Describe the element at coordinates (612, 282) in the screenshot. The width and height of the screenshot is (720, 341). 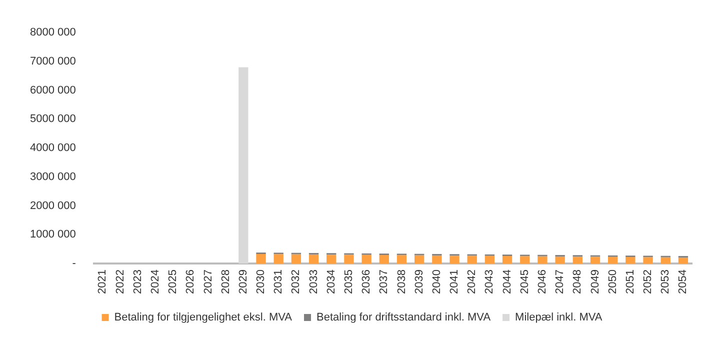
I see `x-tick-label: 2050` at that location.